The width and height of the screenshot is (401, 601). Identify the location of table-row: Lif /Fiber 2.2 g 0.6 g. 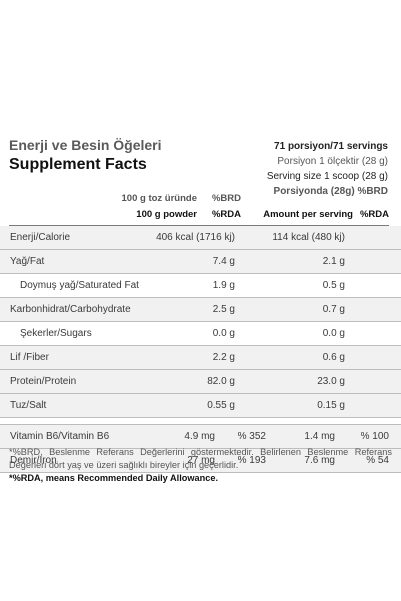
(200, 358).